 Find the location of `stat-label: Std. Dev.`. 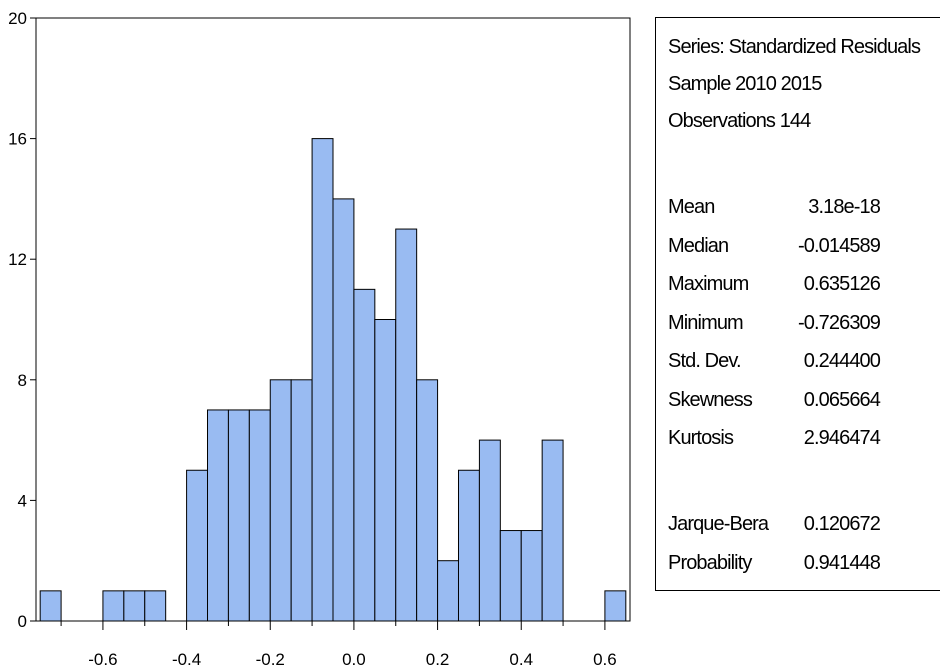

stat-label: Std. Dev. is located at coordinates (705, 361).